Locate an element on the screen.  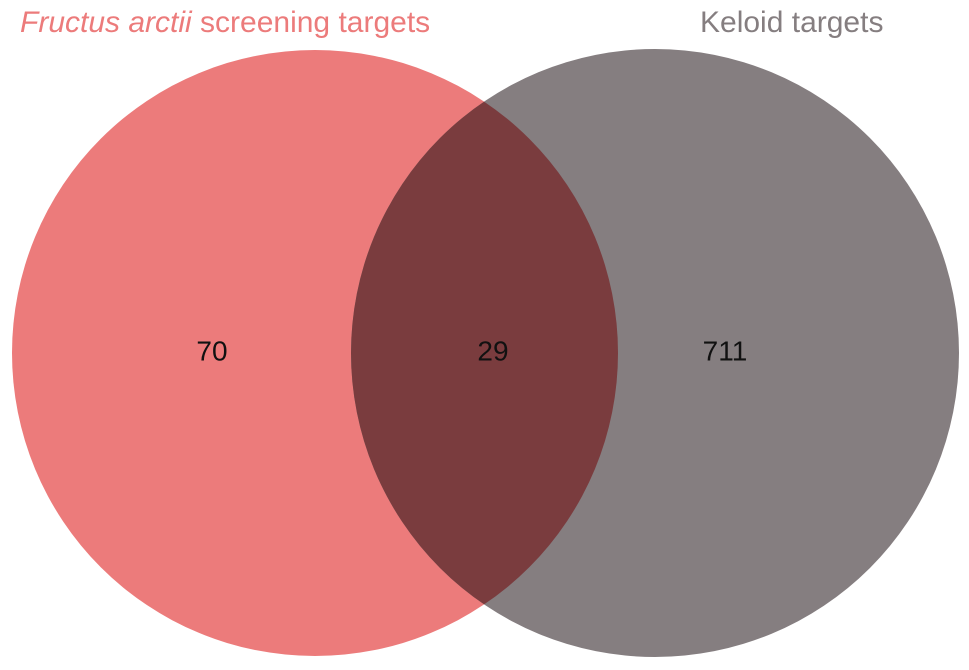
set-a-label-italic: Fructus arctii is located at coordinates (106, 22).